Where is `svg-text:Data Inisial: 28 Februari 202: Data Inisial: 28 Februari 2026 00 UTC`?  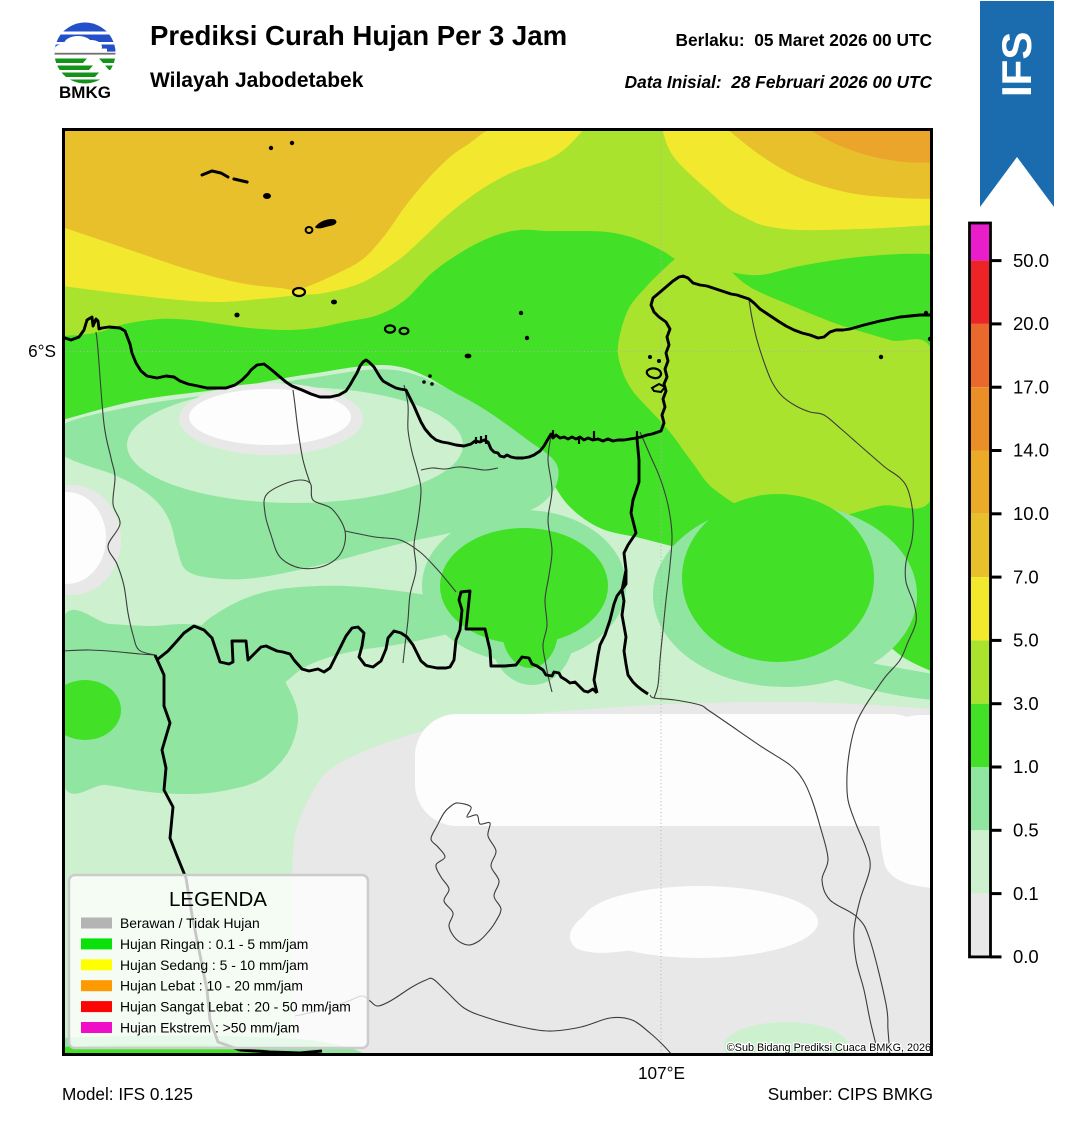 svg-text:Data Inisial: 28 Februari 202: Data Inisial: 28 Februari 2026 00 UTC is located at coordinates (779, 82).